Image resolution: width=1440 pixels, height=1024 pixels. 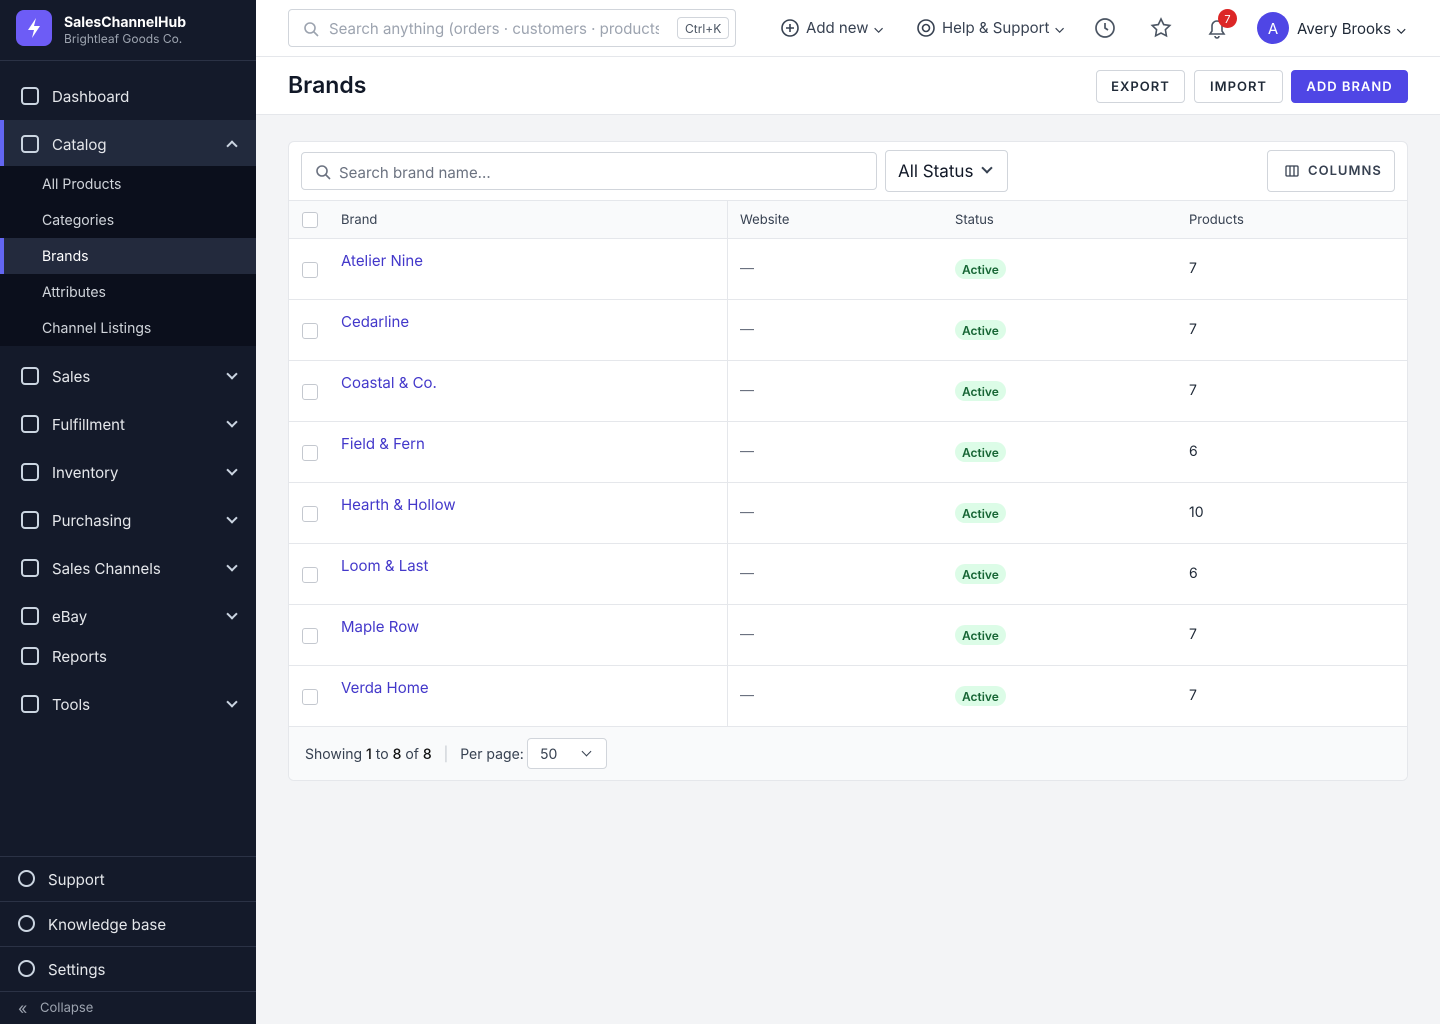 I want to click on app-name: SalesChannelHub, so click(x=125, y=22).